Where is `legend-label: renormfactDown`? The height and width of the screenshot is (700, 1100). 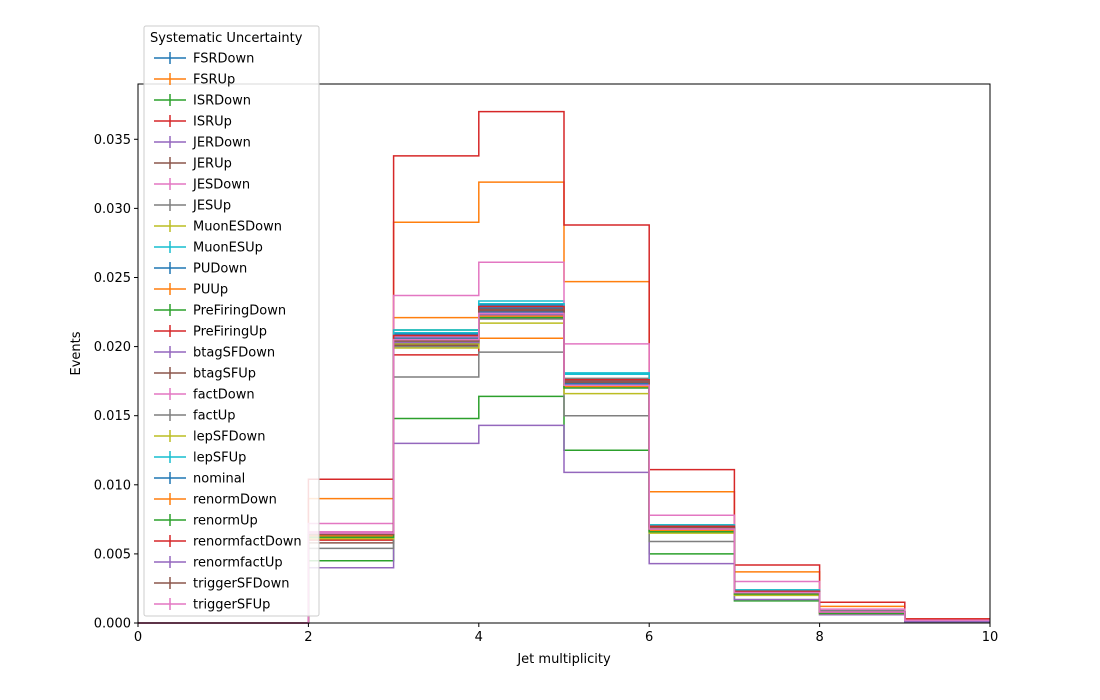 legend-label: renormfactDown is located at coordinates (247, 542).